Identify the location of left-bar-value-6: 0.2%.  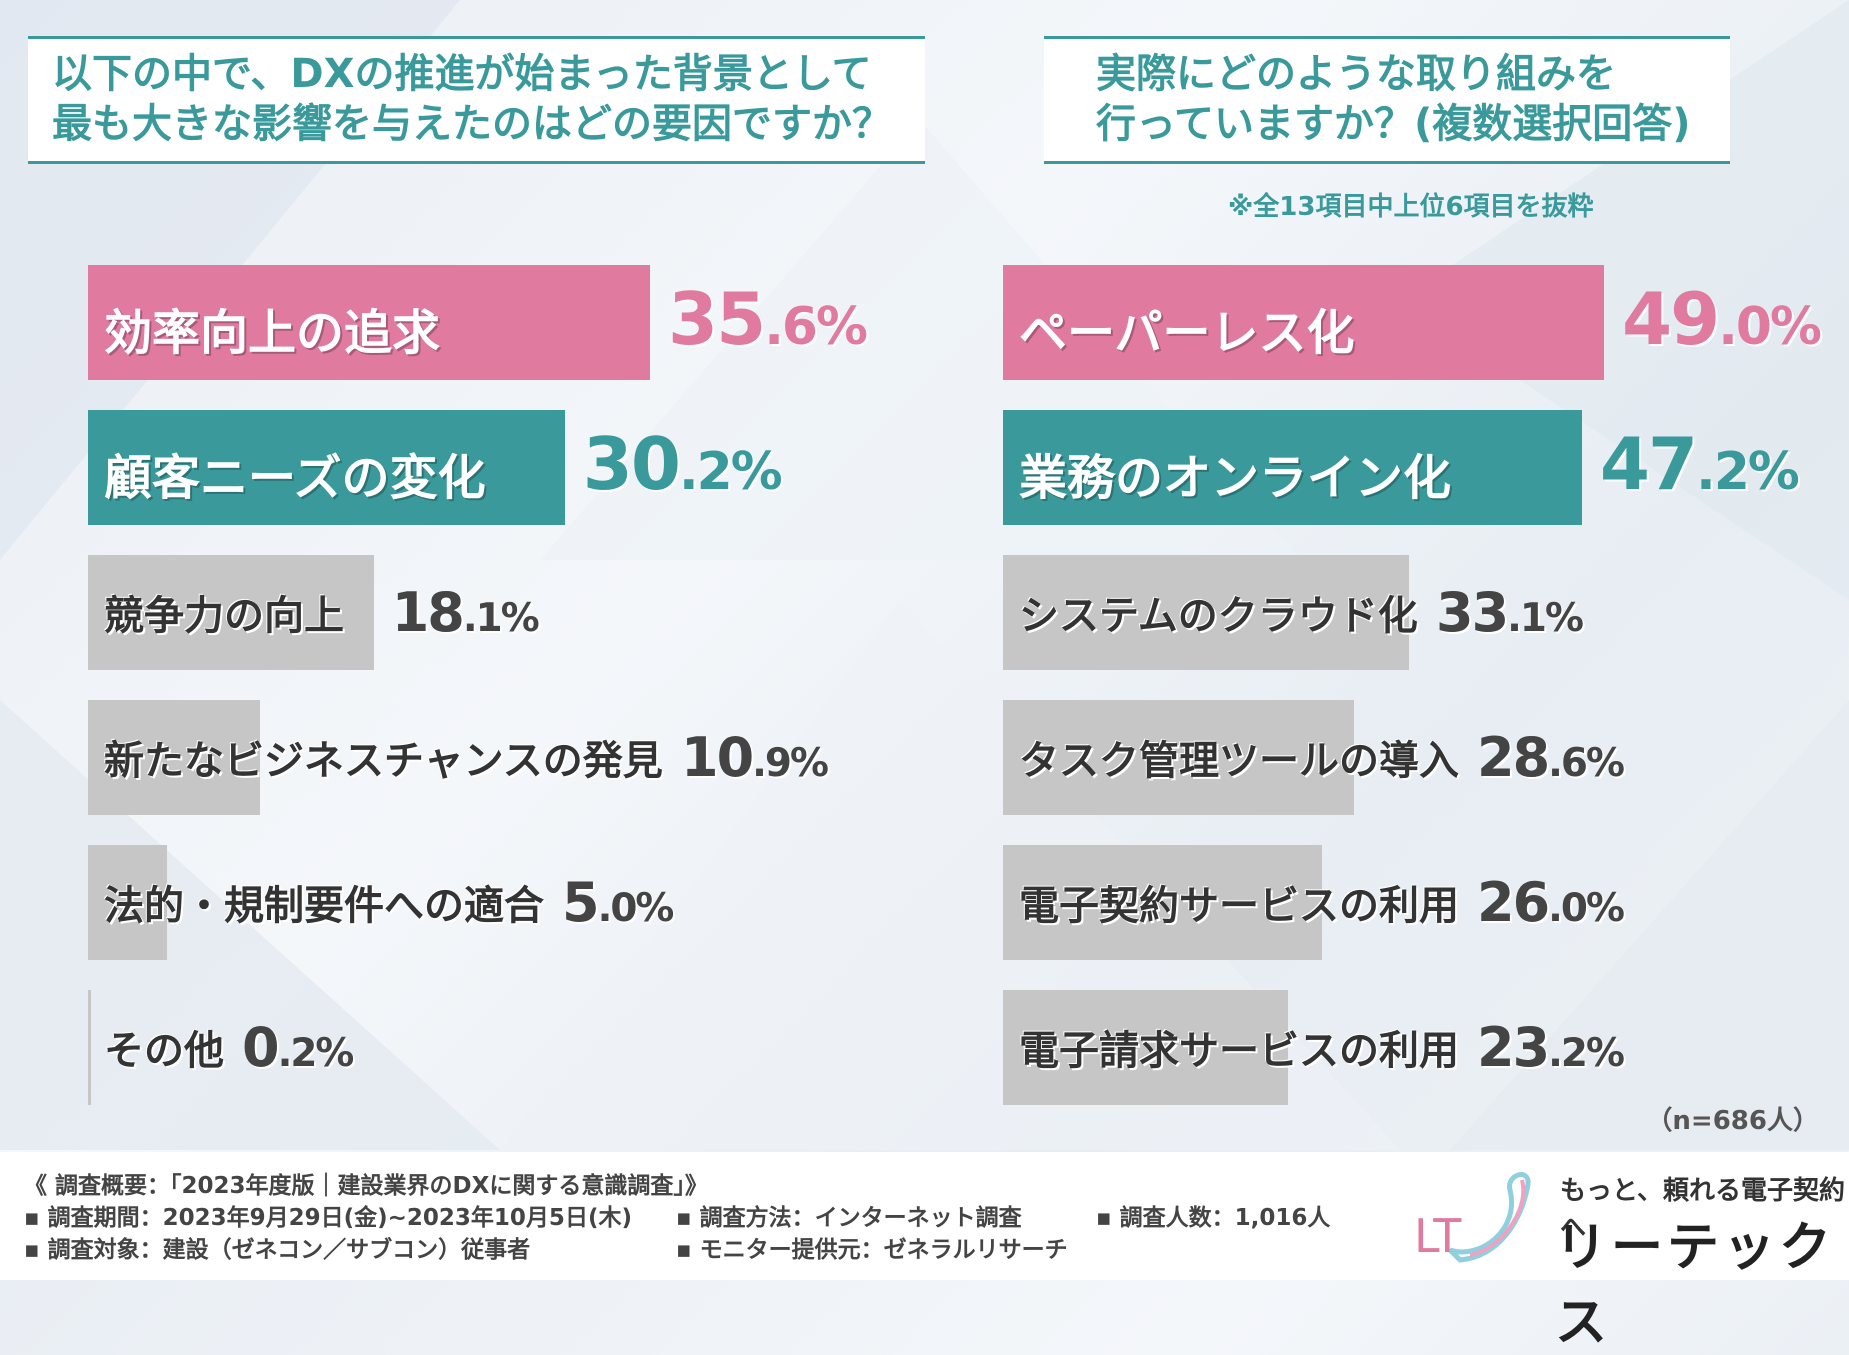
(298, 1047).